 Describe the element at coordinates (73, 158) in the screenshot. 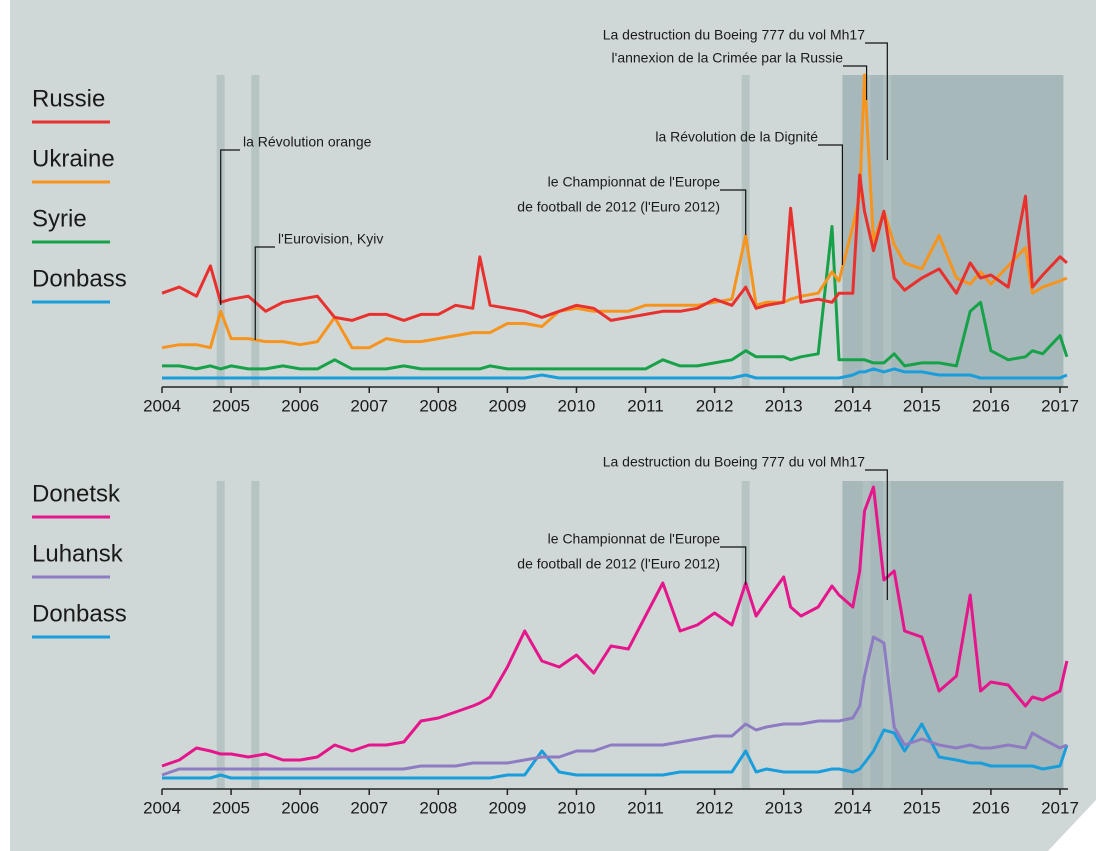

I see `legend-label: Ukraine` at that location.